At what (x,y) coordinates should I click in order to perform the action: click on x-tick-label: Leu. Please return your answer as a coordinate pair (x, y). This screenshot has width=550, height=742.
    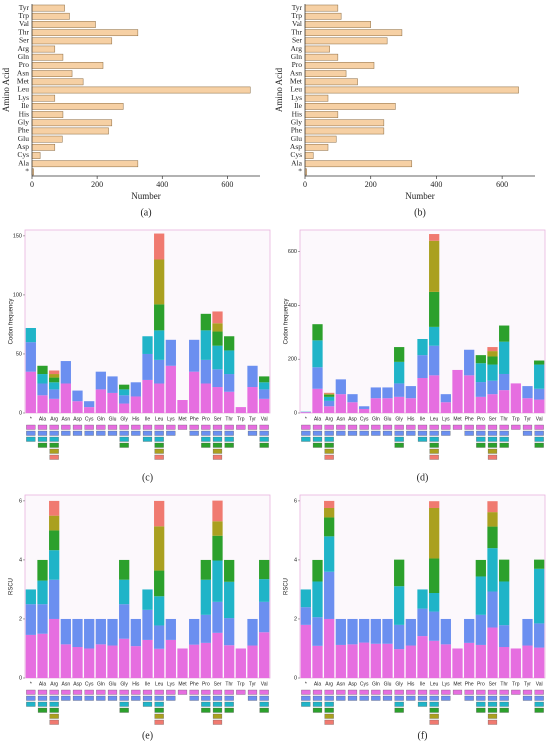
    Looking at the image, I should click on (434, 684).